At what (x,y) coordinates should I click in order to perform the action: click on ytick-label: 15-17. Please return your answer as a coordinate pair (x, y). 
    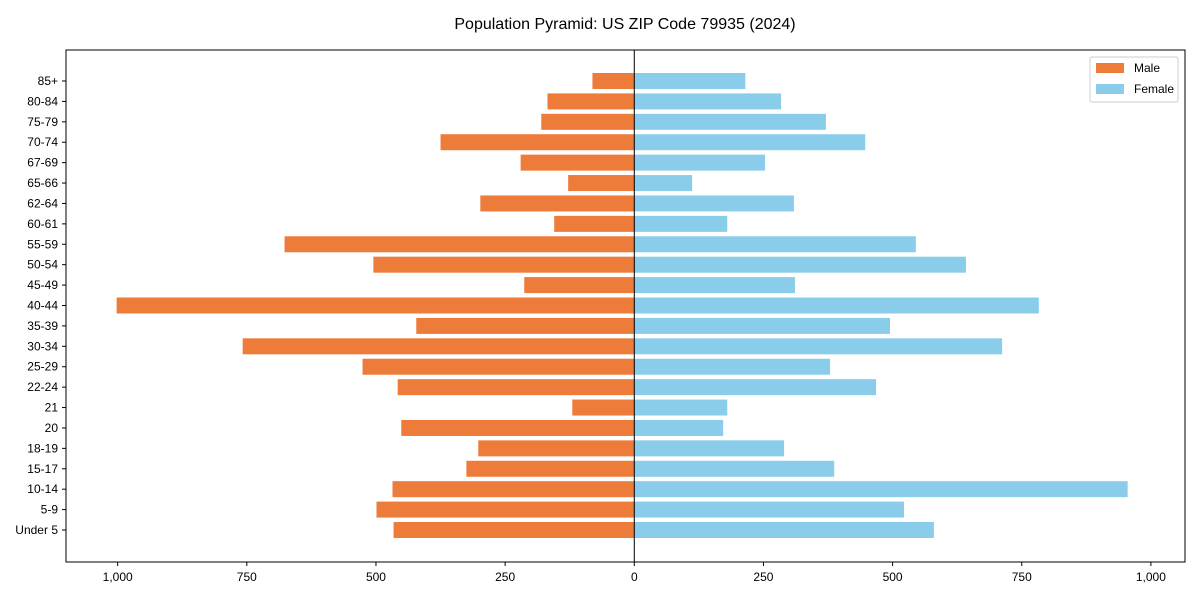
    Looking at the image, I should click on (42, 469).